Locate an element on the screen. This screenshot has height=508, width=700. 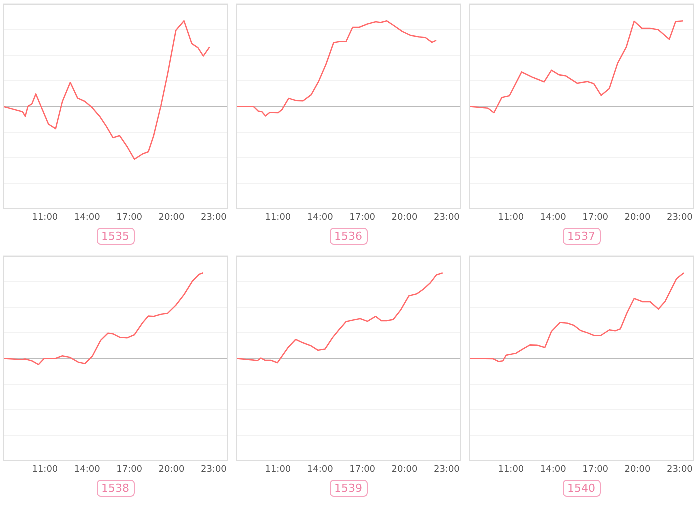
text: 1537 is located at coordinates (581, 236).